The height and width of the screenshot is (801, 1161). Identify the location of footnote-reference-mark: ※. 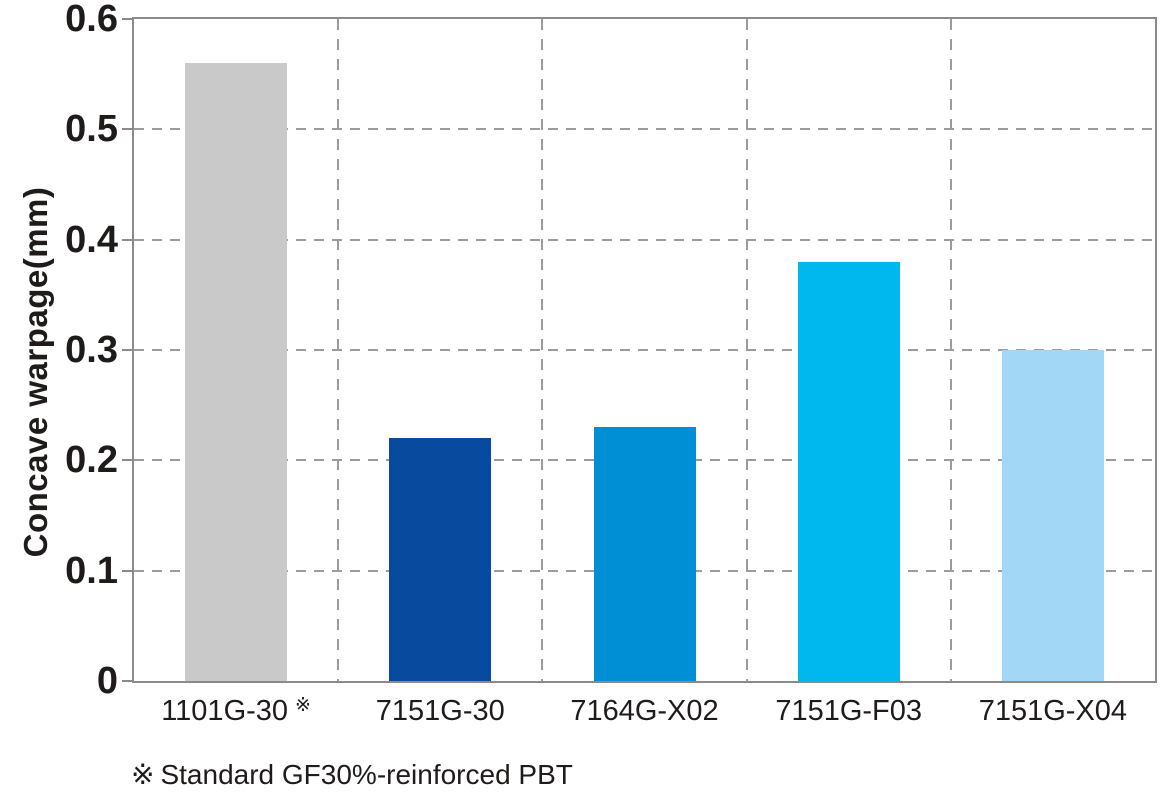
(143, 774).